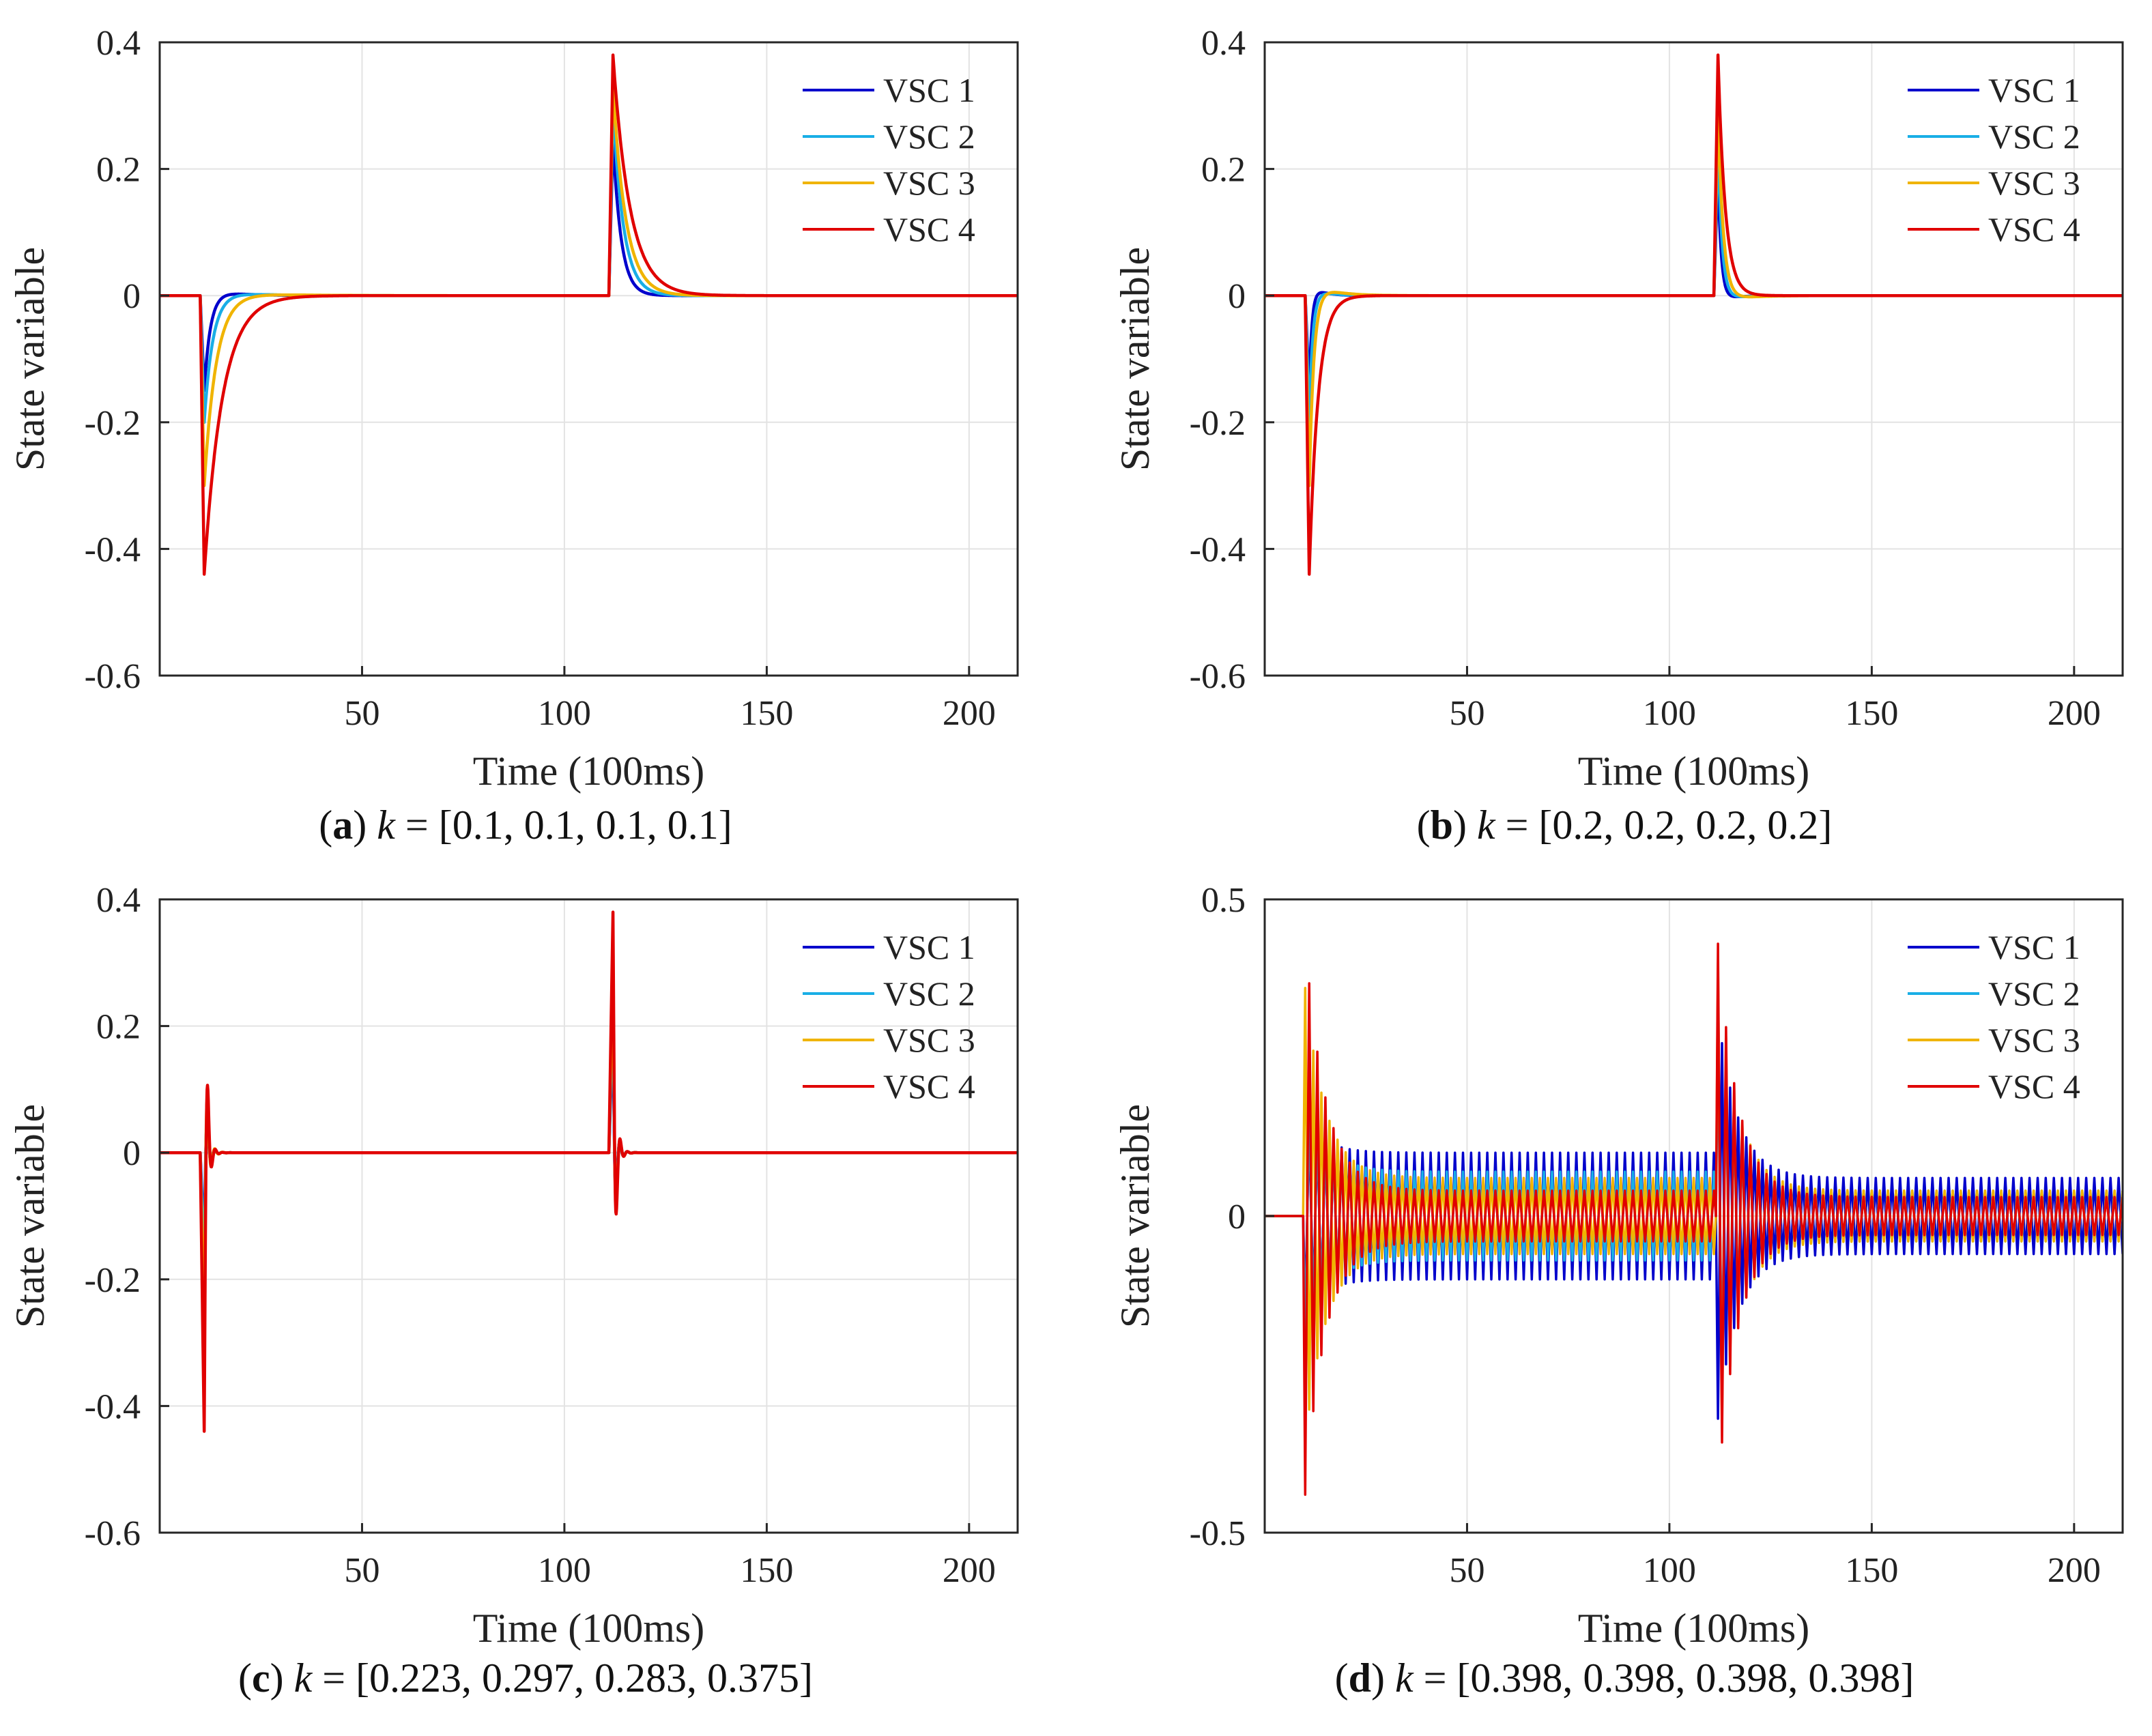 The image size is (2152, 1736). I want to click on panel-caption-a: (a) k = [0.1, 0.1, 0.1, 0.1], so click(525, 825).